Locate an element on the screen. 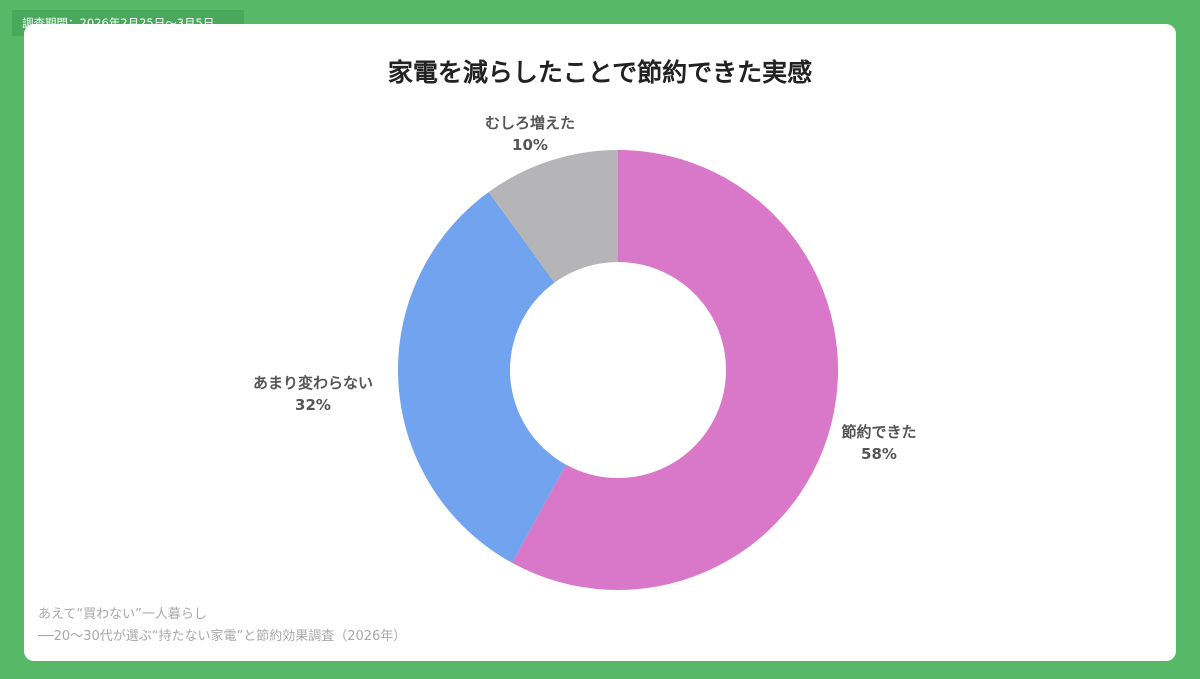  slice-unchanged is located at coordinates (482, 377).